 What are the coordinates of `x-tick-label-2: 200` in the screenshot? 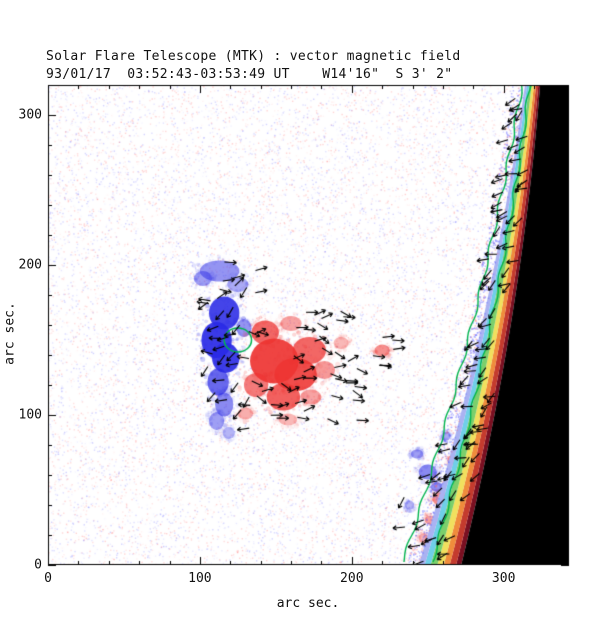 It's located at (352, 578).